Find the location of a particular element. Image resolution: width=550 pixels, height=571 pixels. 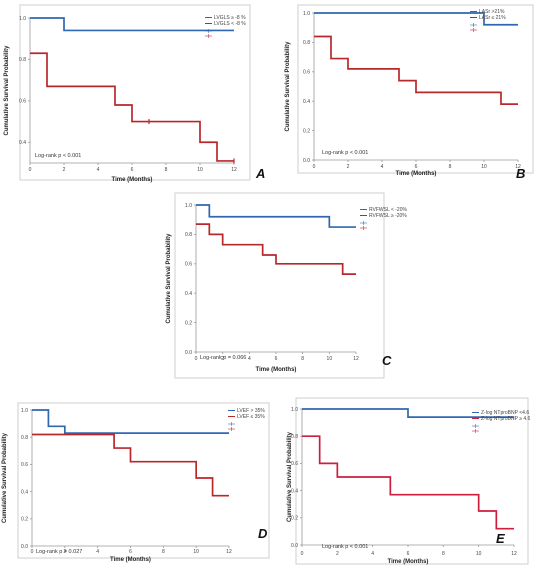

legend-label: LVEF > 35% is located at coordinates (251, 411).